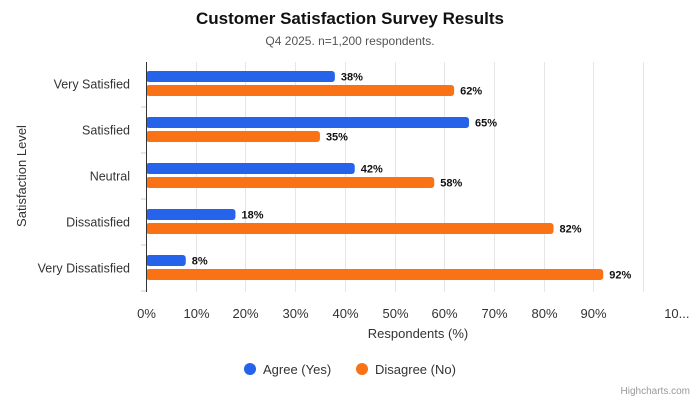  I want to click on y-category-label: Very Satisfied, so click(92, 85).